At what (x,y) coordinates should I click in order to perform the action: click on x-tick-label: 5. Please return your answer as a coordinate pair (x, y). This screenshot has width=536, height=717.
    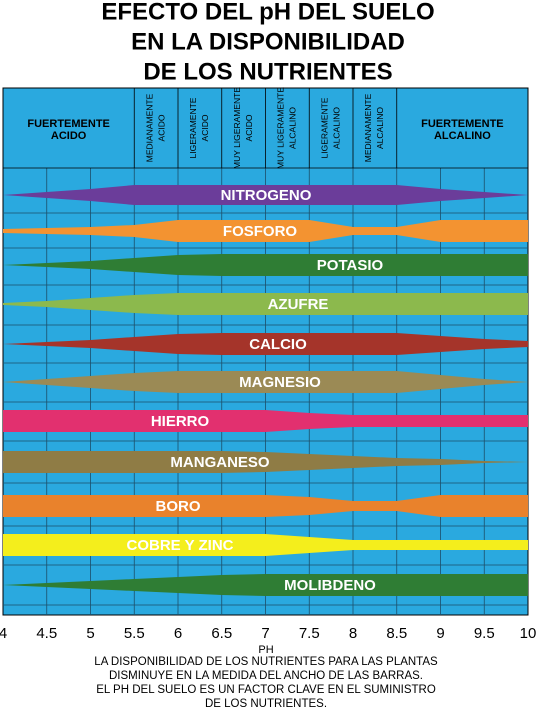
    Looking at the image, I should click on (90, 633).